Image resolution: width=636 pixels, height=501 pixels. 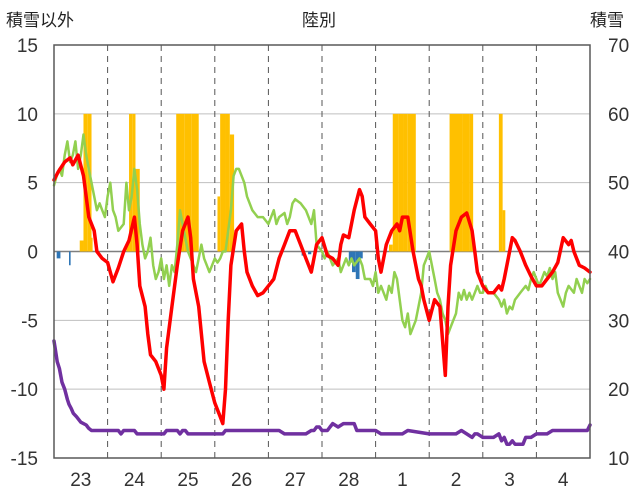 I want to click on x-tick-label: 26, so click(x=241, y=480).